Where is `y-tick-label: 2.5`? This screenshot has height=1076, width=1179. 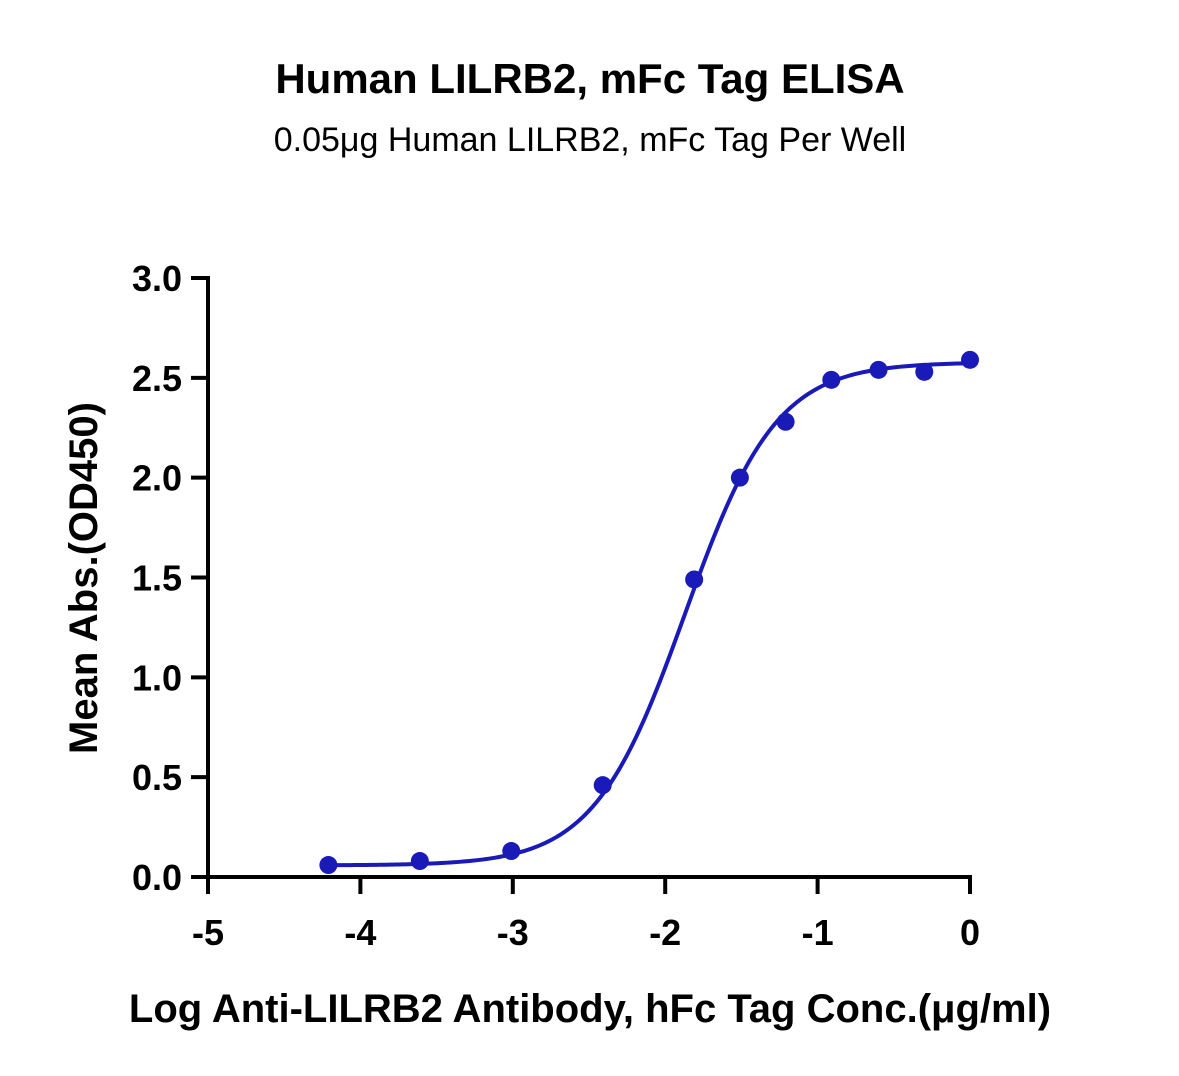
y-tick-label: 2.5 is located at coordinates (157, 378).